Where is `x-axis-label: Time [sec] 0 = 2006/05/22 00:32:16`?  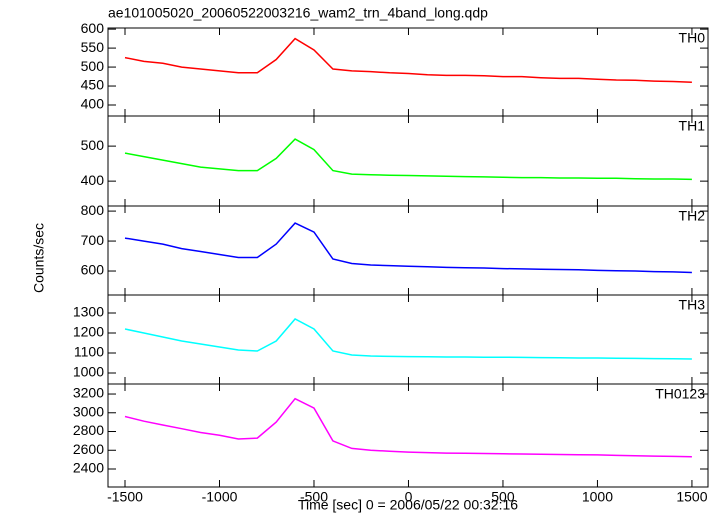
x-axis-label: Time [sec] 0 = 2006/05/22 00:32:16 is located at coordinates (408, 505).